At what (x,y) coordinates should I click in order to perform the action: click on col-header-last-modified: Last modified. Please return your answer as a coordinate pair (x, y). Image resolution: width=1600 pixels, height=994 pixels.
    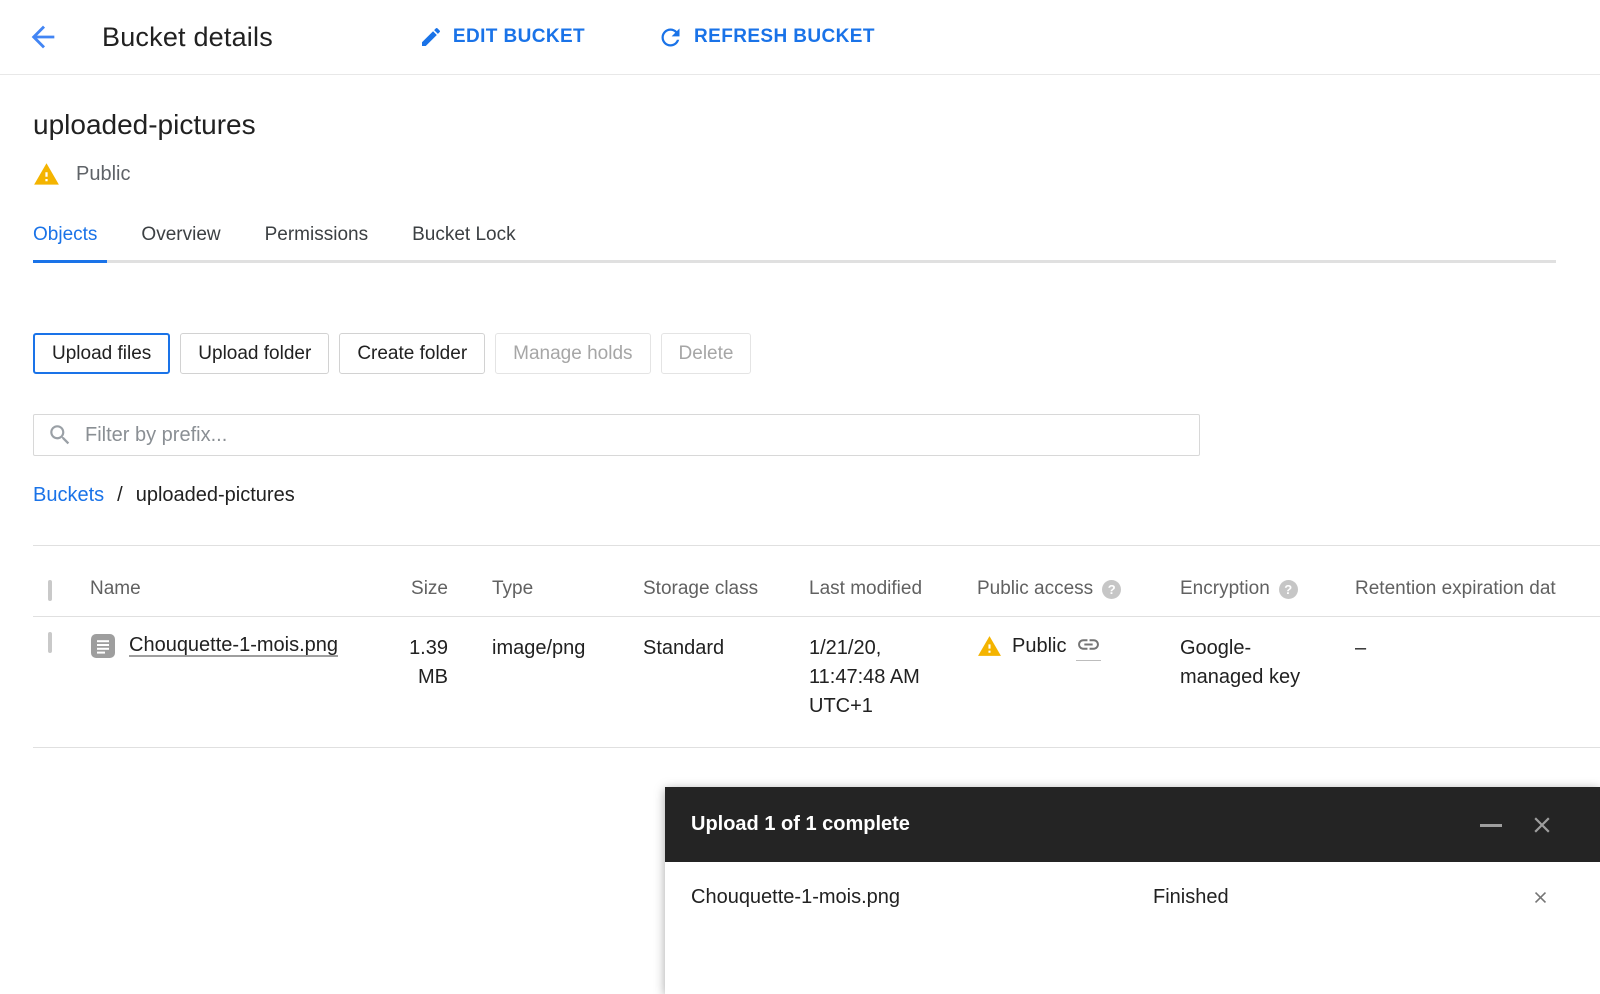
    Looking at the image, I should click on (866, 588).